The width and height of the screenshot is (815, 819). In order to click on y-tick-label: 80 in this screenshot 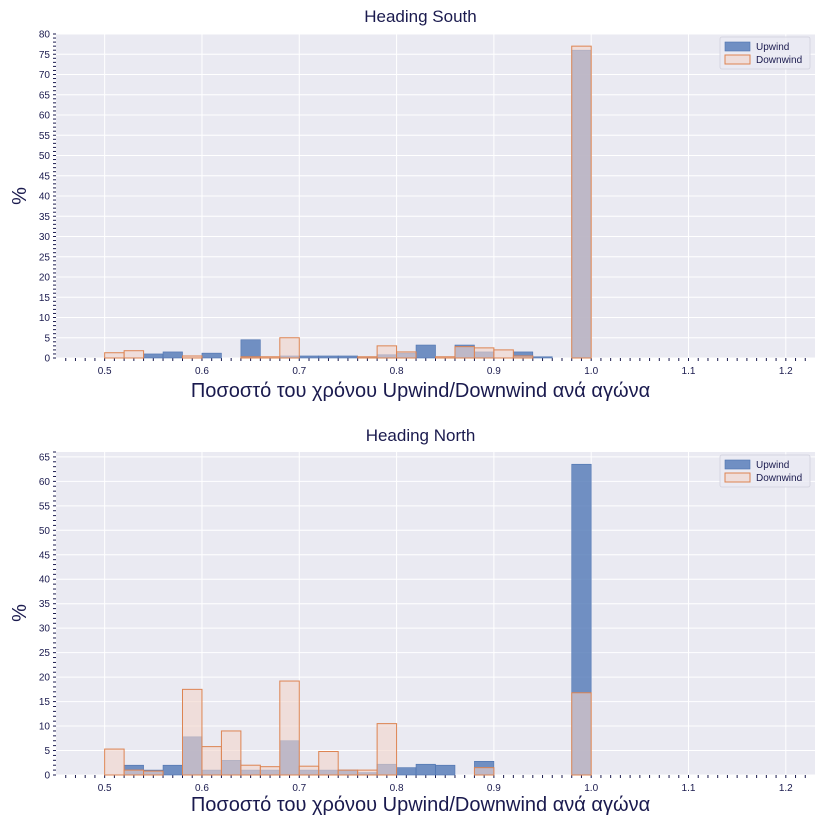, I will do `click(45, 35)`.